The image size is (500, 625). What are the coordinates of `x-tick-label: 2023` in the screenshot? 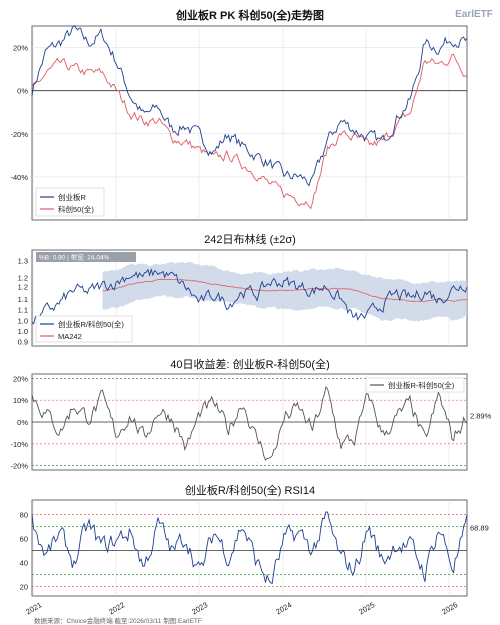 It's located at (199, 608).